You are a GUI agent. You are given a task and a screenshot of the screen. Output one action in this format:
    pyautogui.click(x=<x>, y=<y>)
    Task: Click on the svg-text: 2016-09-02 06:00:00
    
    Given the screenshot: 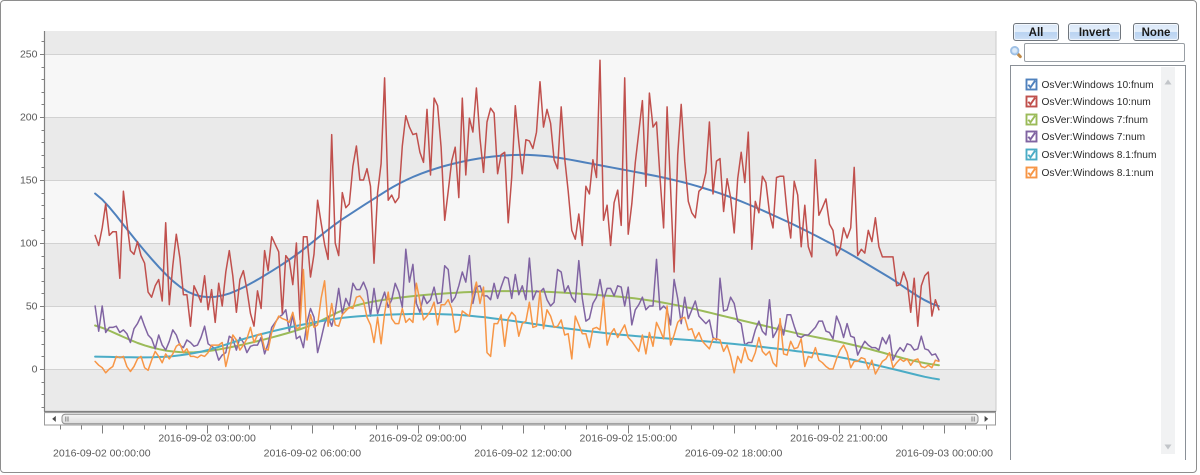 What is the action you would take?
    pyautogui.click(x=313, y=454)
    